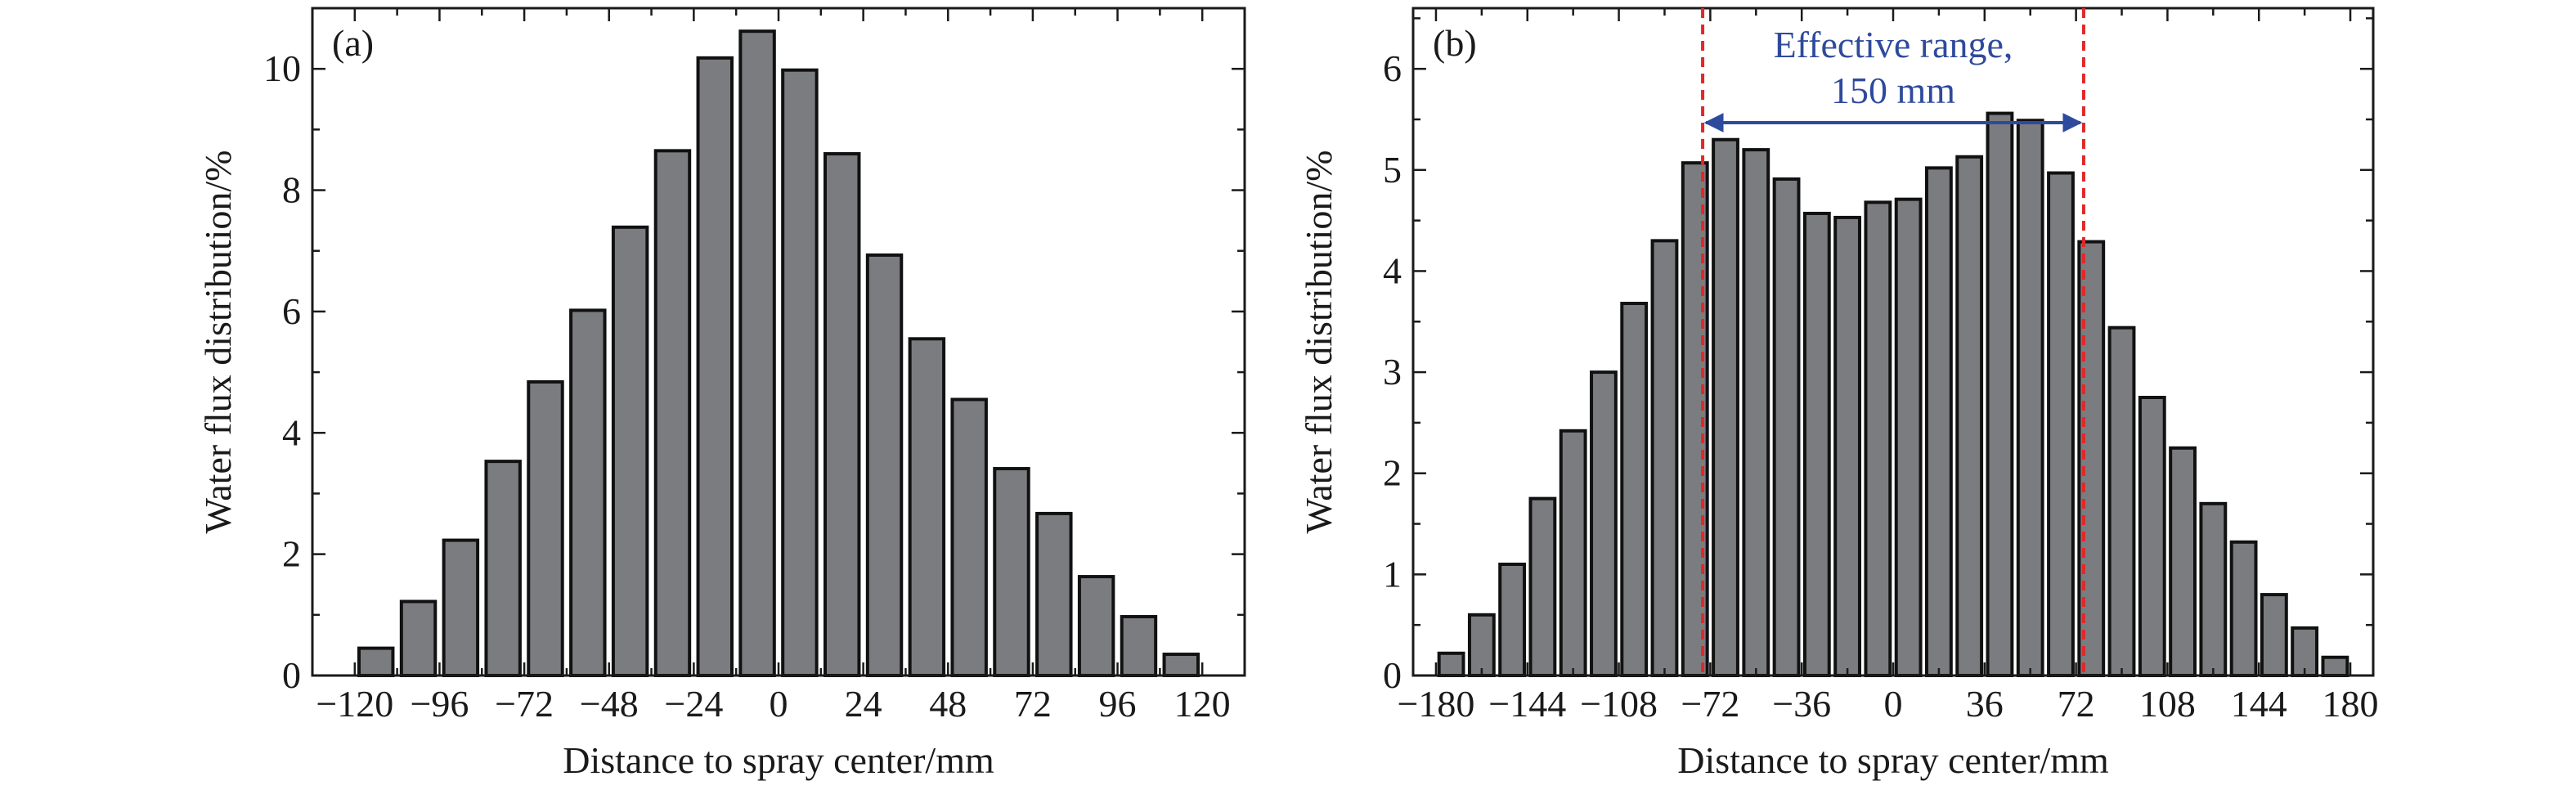 The image size is (2576, 790). Describe the element at coordinates (2167, 704) in the screenshot. I see `x-tick-label-b-8: 108` at that location.